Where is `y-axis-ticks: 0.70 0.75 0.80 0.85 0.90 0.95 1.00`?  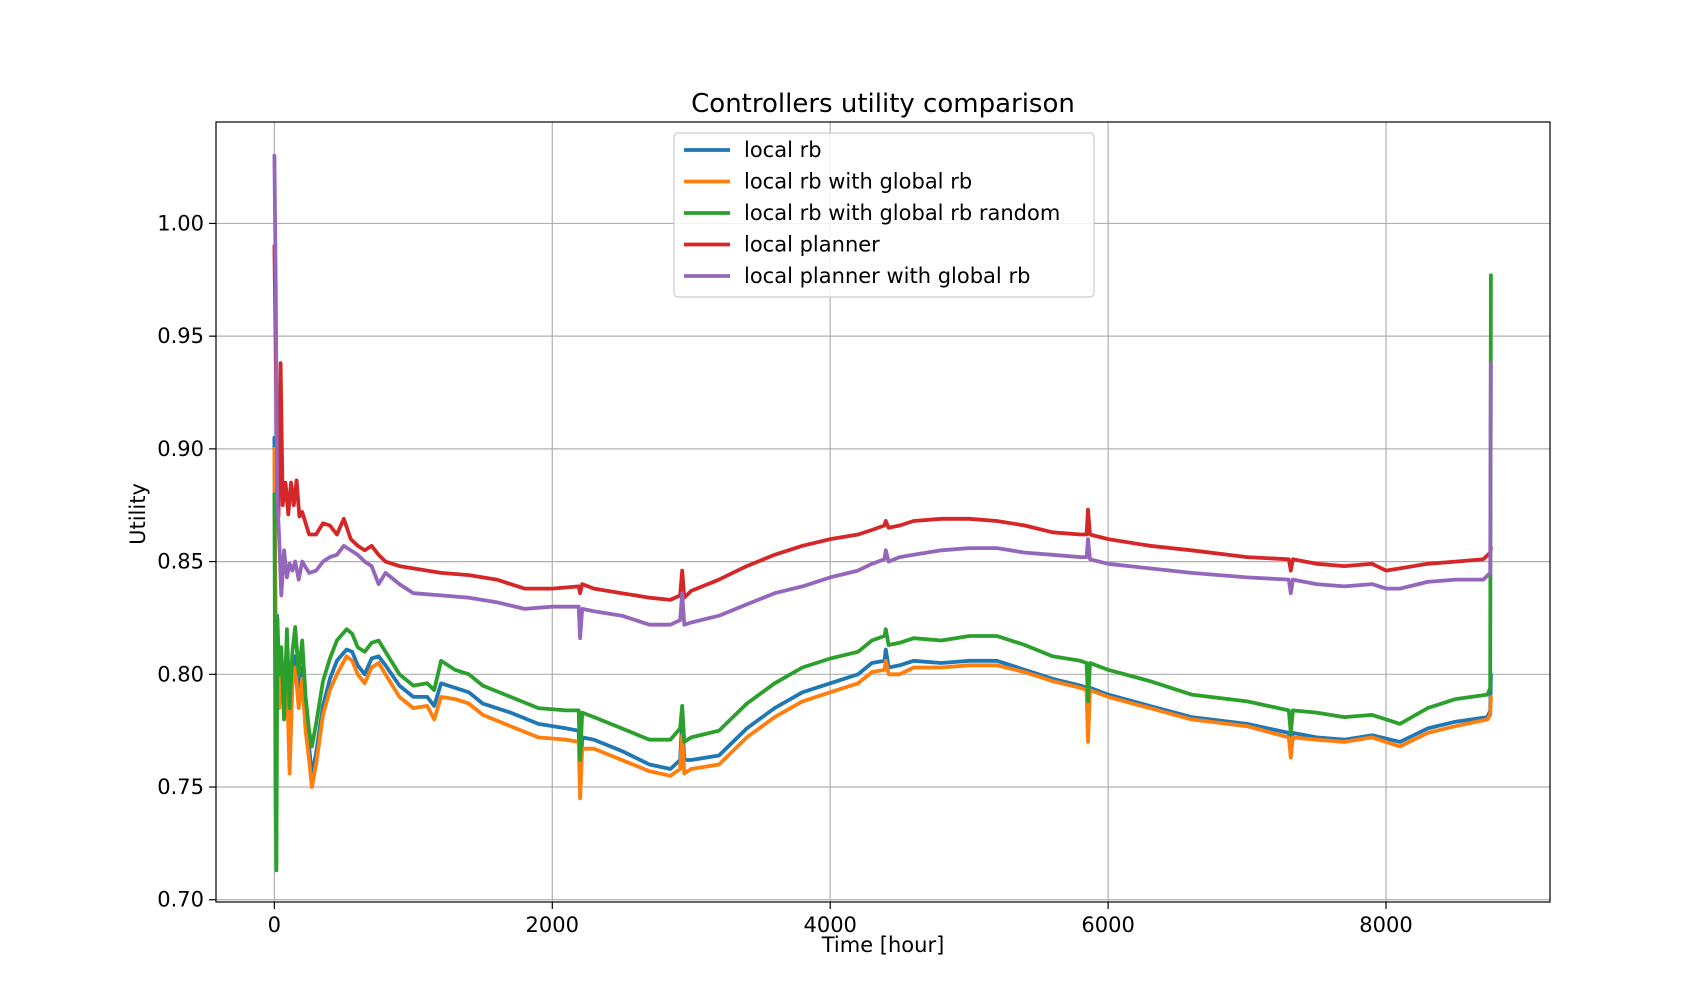
y-axis-ticks: 0.70 0.75 0.80 0.85 0.90 0.95 1.00 is located at coordinates (186, 561).